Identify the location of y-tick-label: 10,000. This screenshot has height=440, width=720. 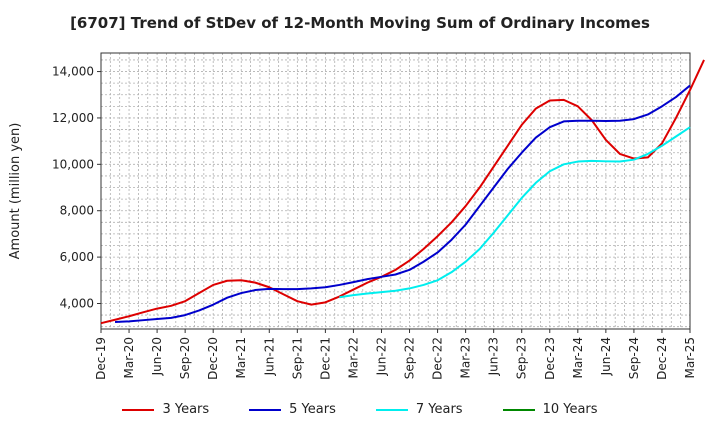
(73, 164).